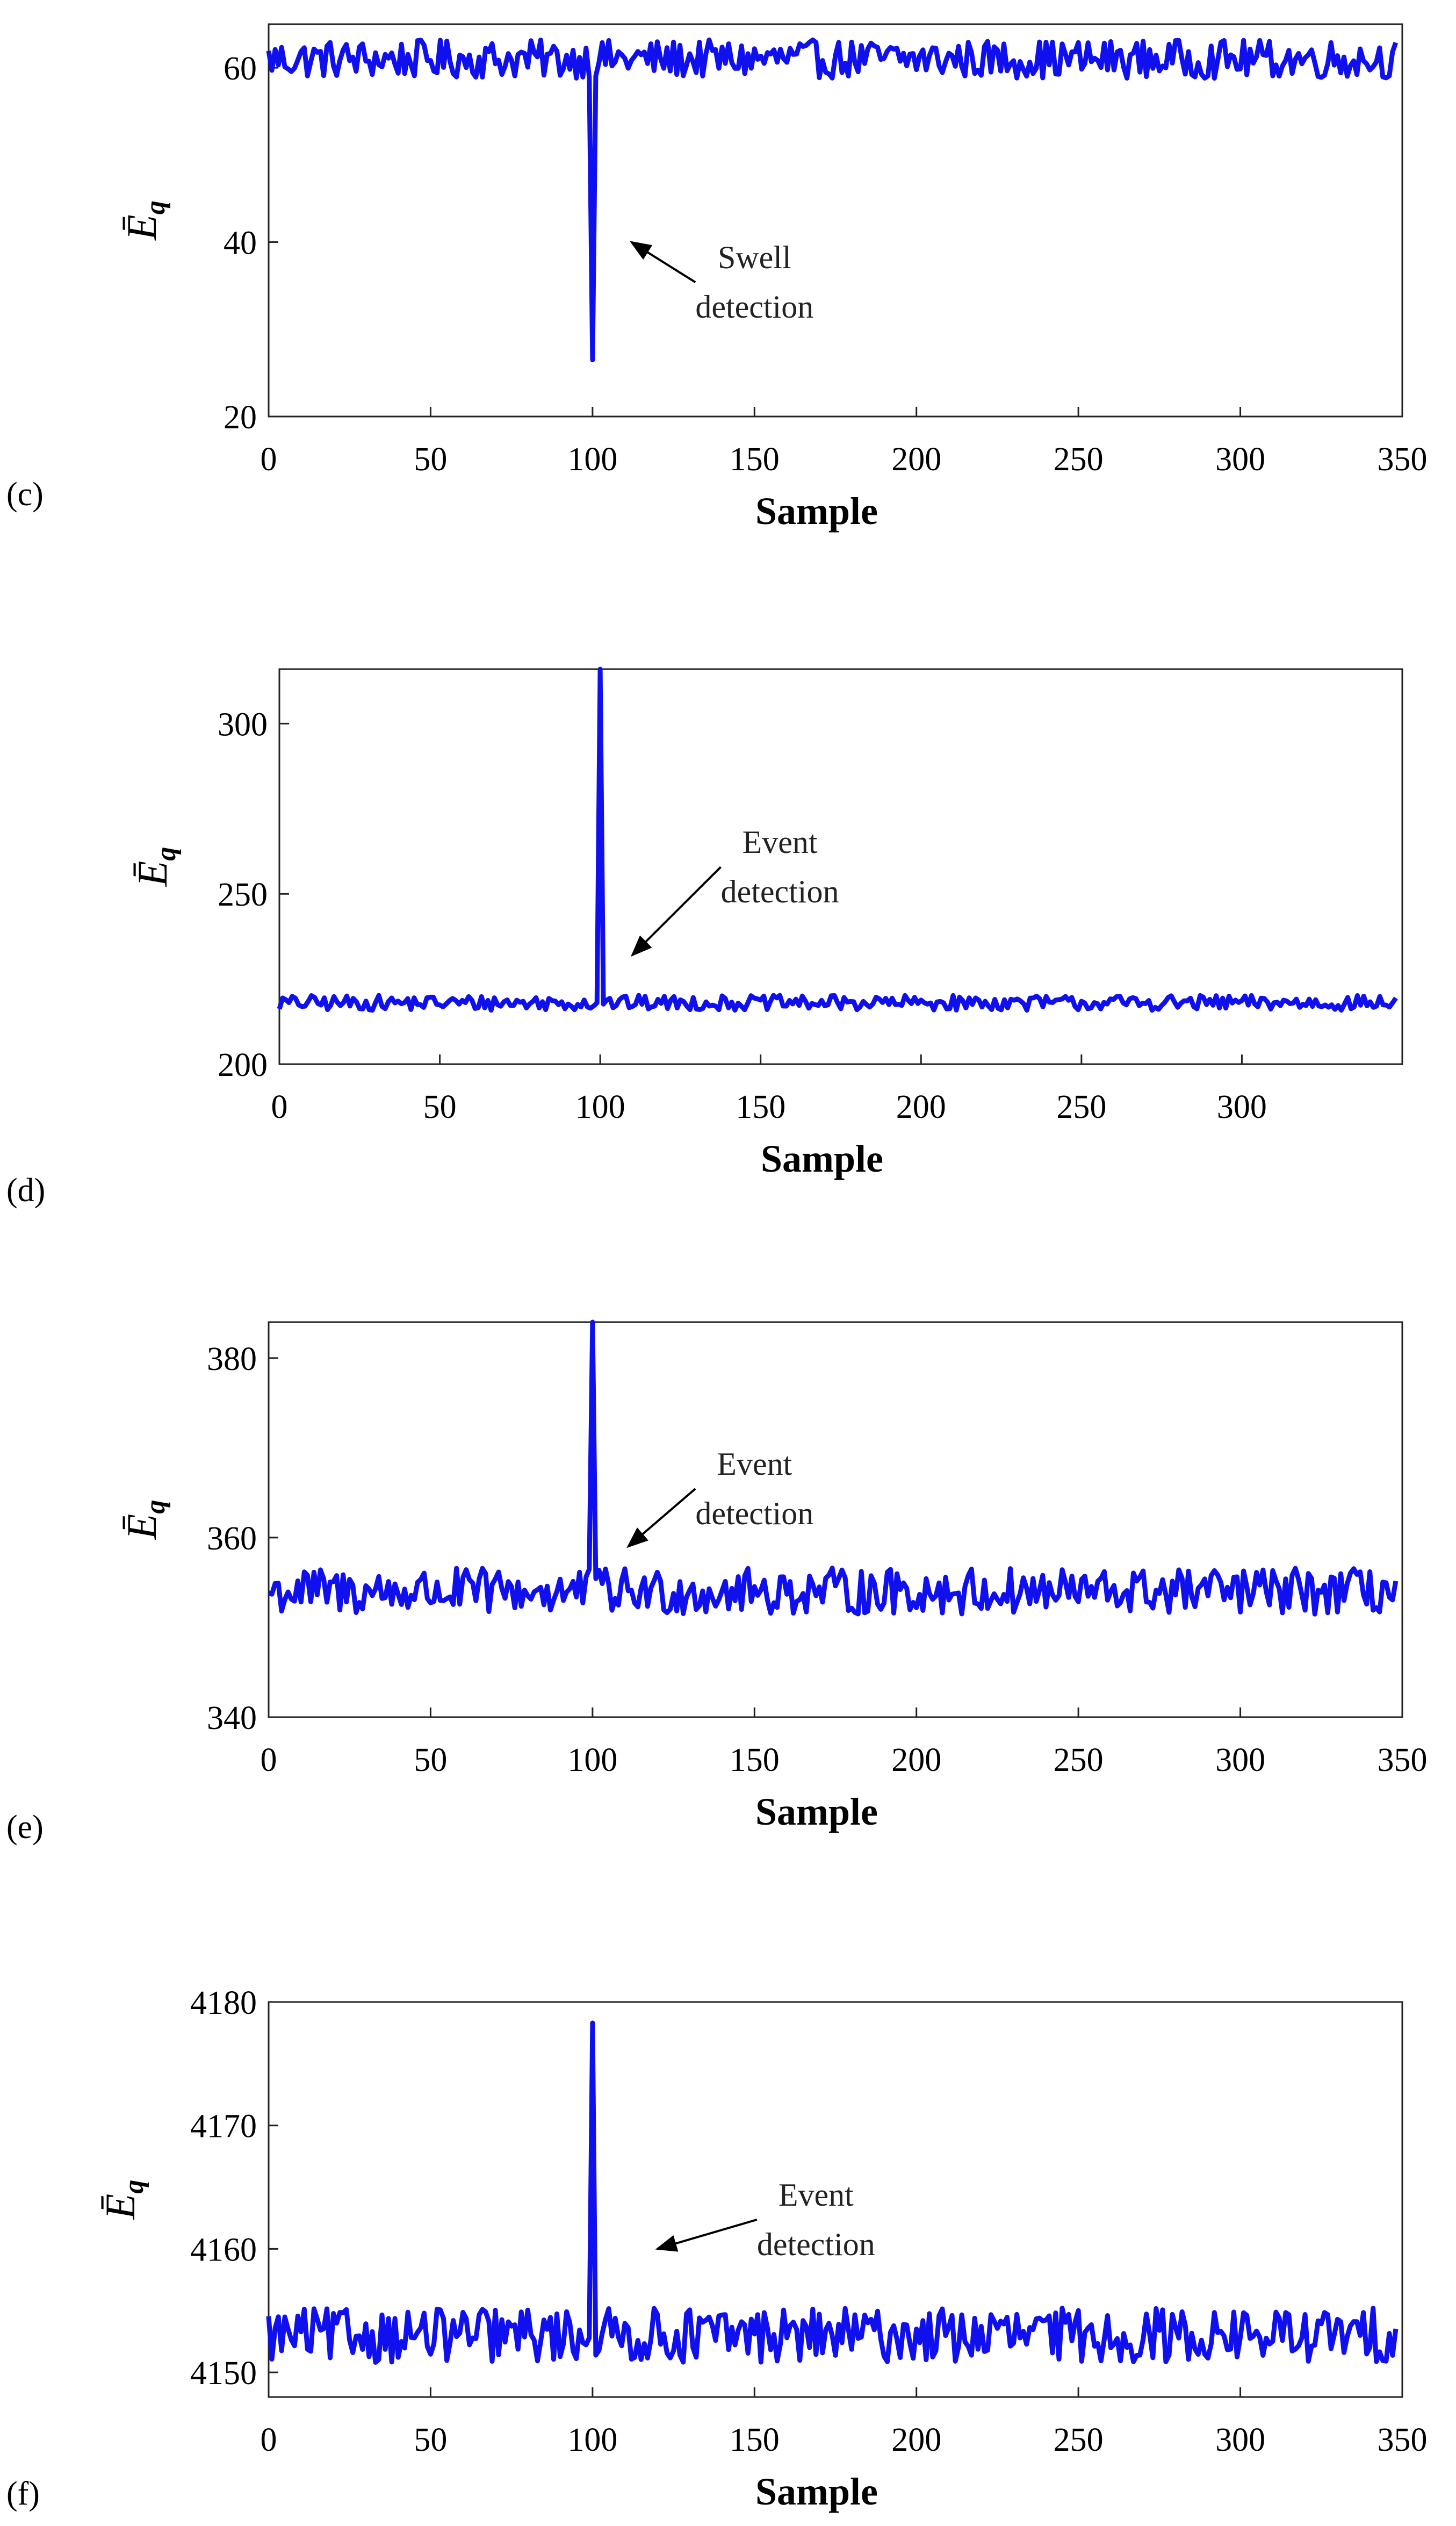 The height and width of the screenshot is (2526, 1456). I want to click on y-tick-label: 4160, so click(224, 2249).